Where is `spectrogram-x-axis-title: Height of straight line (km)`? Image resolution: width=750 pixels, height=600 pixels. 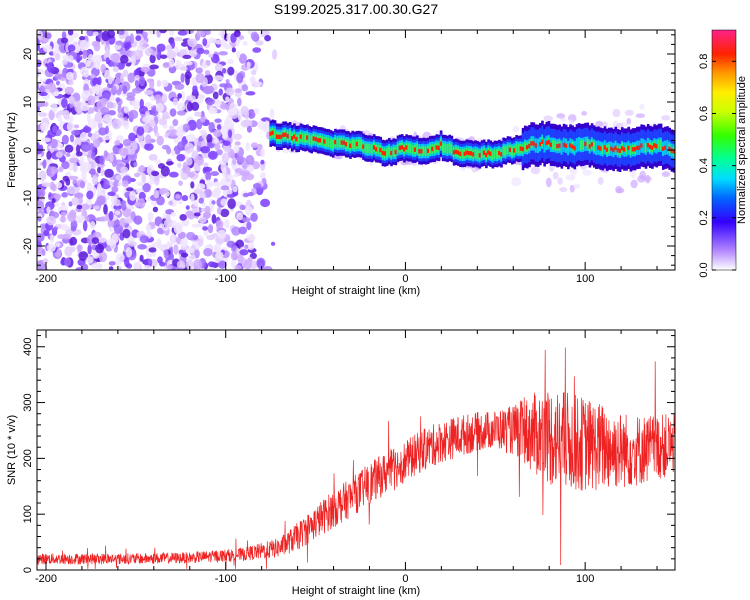 spectrogram-x-axis-title: Height of straight line (km) is located at coordinates (356, 291).